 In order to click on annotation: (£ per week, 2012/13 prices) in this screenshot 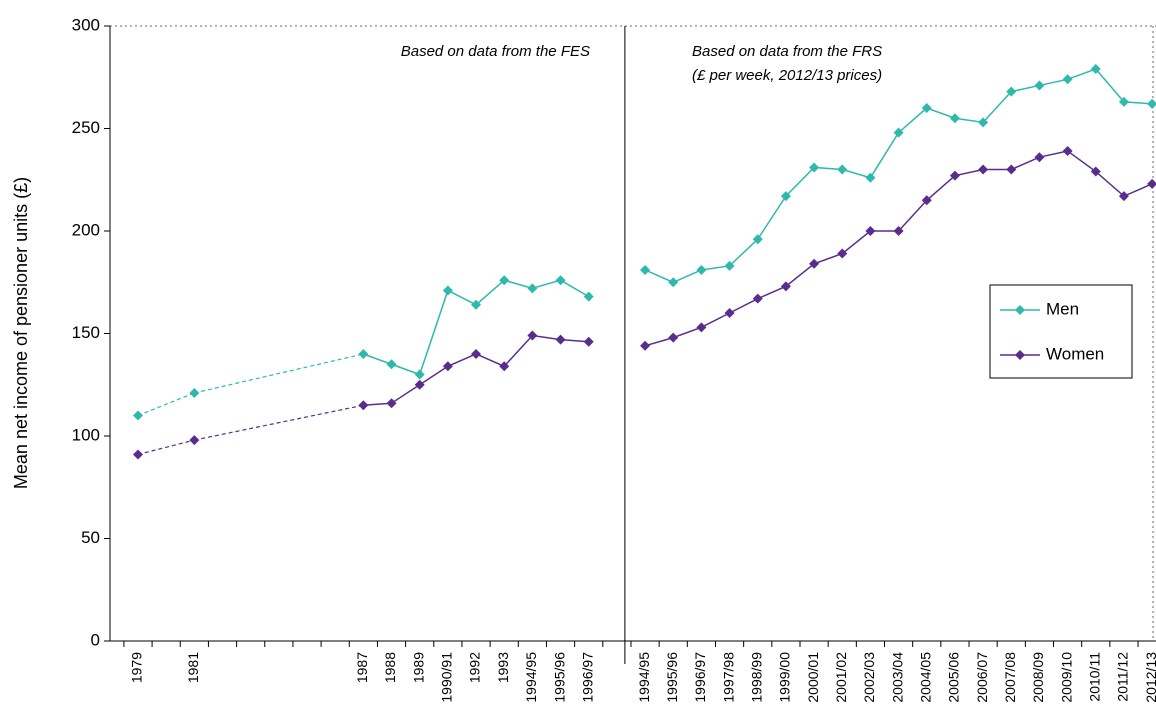, I will do `click(787, 75)`.